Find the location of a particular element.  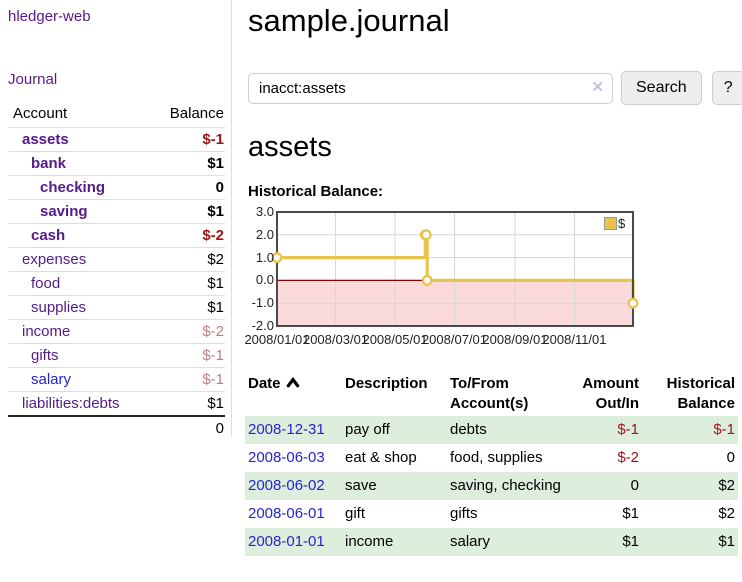

transaction-date-link: 2008-06-01 is located at coordinates (286, 513).